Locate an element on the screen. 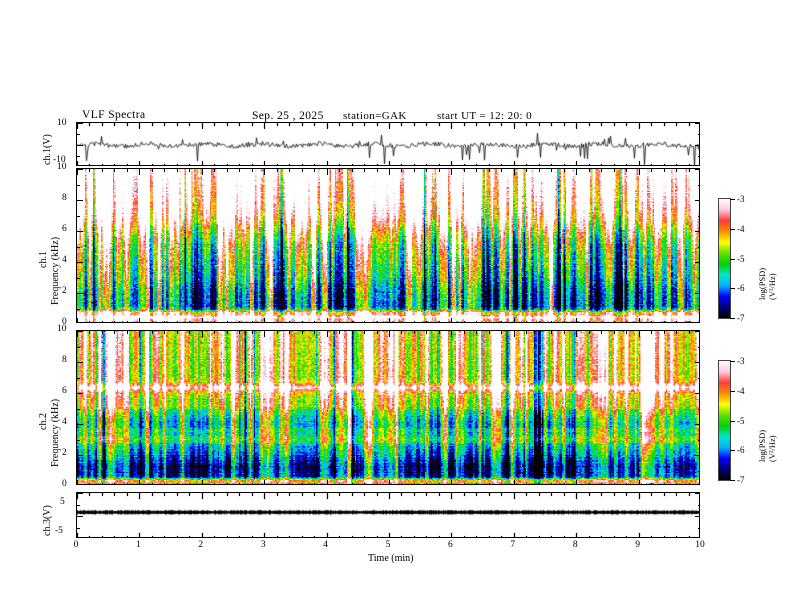 The height and width of the screenshot is (612, 792). ch2-spec-tick-10: 10 is located at coordinates (62, 329).